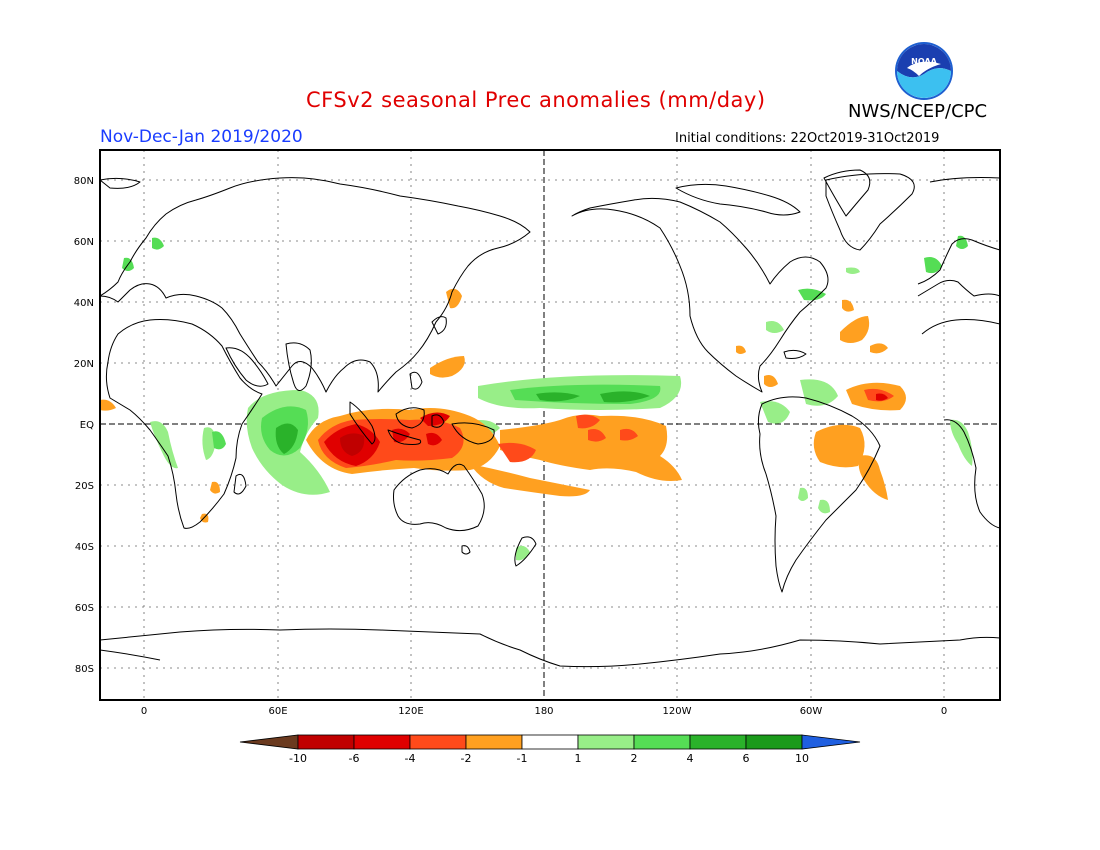 The width and height of the screenshot is (1100, 850). Describe the element at coordinates (84, 242) in the screenshot. I see `lat-tick-label: 60N` at that location.